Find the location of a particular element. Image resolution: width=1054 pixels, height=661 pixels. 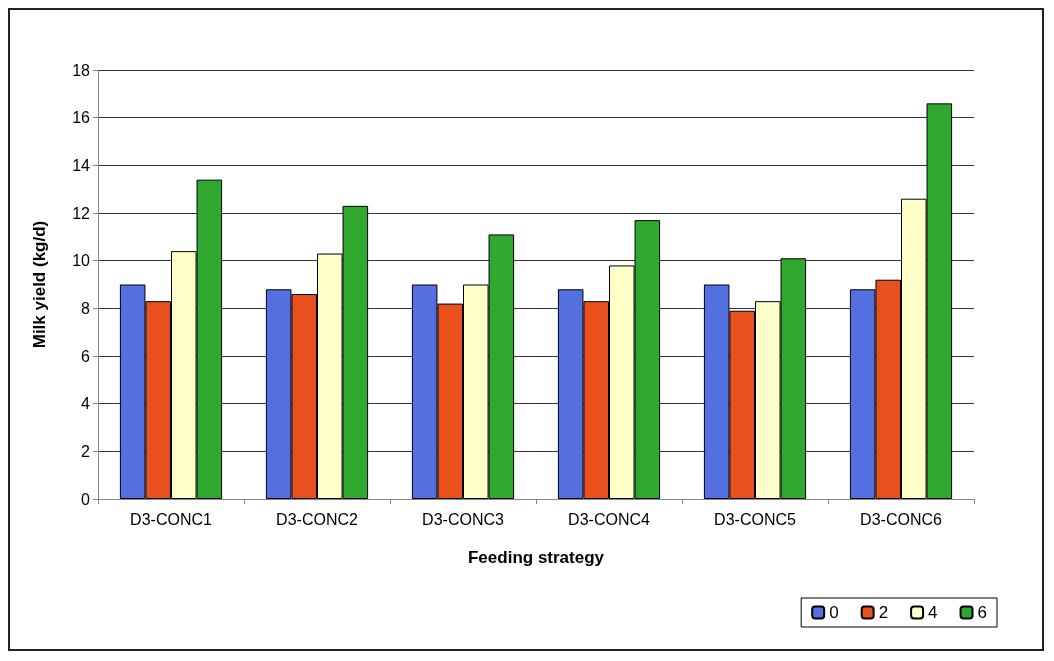

x-tick-label: D3-CONC6 is located at coordinates (901, 519).